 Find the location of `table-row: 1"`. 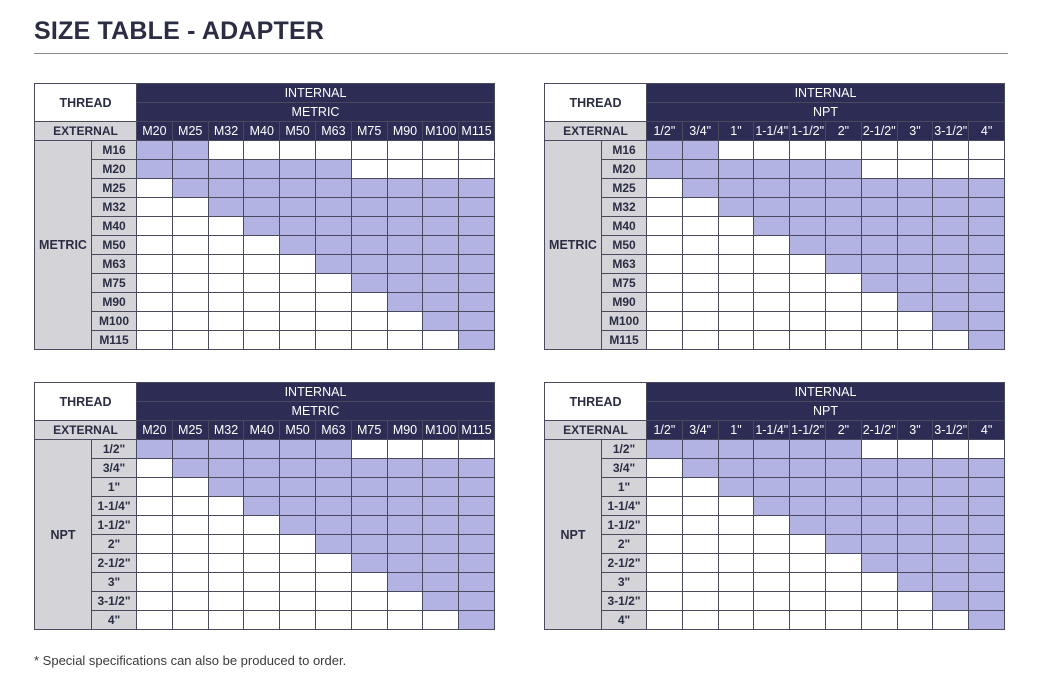

table-row: 1" is located at coordinates (265, 487).